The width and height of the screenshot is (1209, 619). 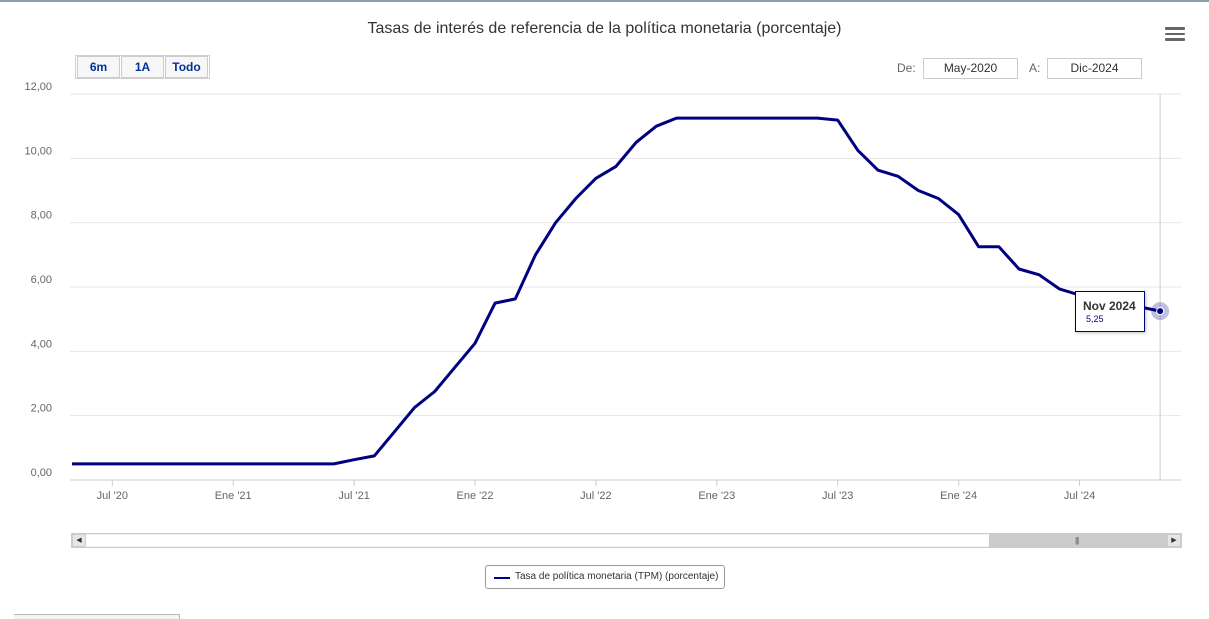 What do you see at coordinates (38, 151) in the screenshot?
I see `y-tick-label: 10,00` at bounding box center [38, 151].